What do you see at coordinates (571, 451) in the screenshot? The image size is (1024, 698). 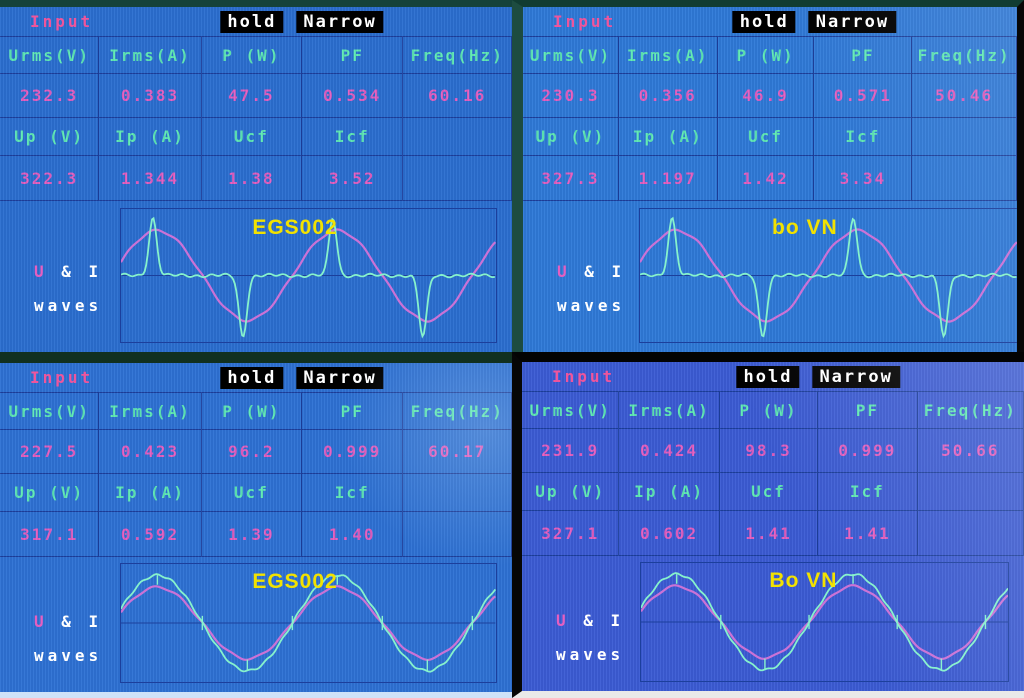 I see `urms-value: 231.9` at bounding box center [571, 451].